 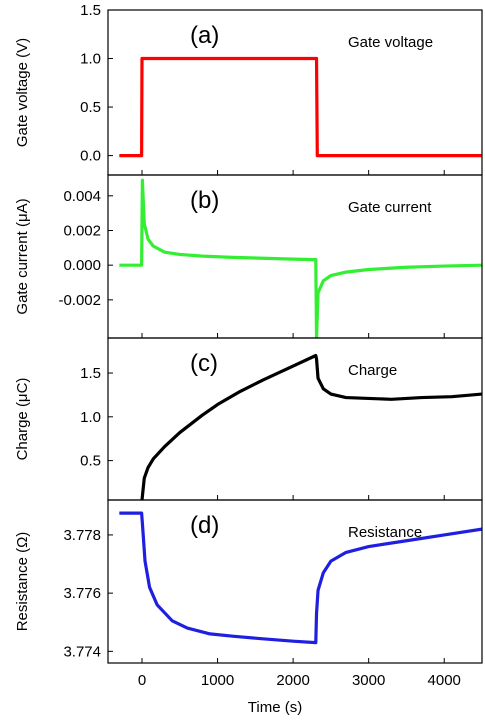 What do you see at coordinates (82, 535) in the screenshot?
I see `y-tick-label: 3.778` at bounding box center [82, 535].